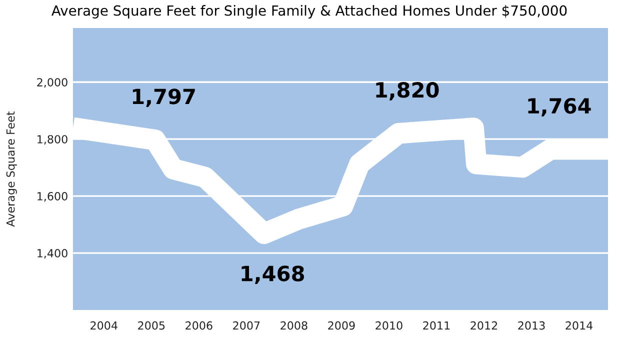 This screenshot has height=337, width=619. What do you see at coordinates (559, 107) in the screenshot?
I see `data-label: 1,764` at bounding box center [559, 107].